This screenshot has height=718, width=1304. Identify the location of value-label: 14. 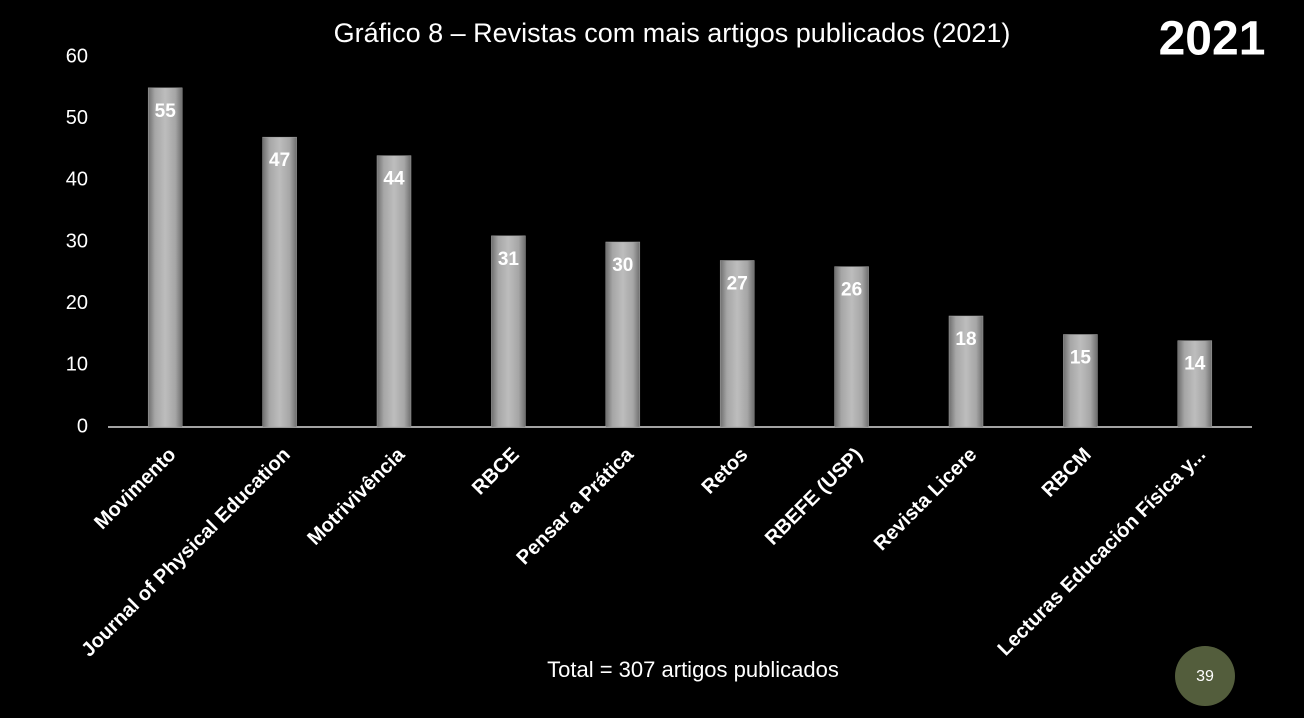
(1195, 364).